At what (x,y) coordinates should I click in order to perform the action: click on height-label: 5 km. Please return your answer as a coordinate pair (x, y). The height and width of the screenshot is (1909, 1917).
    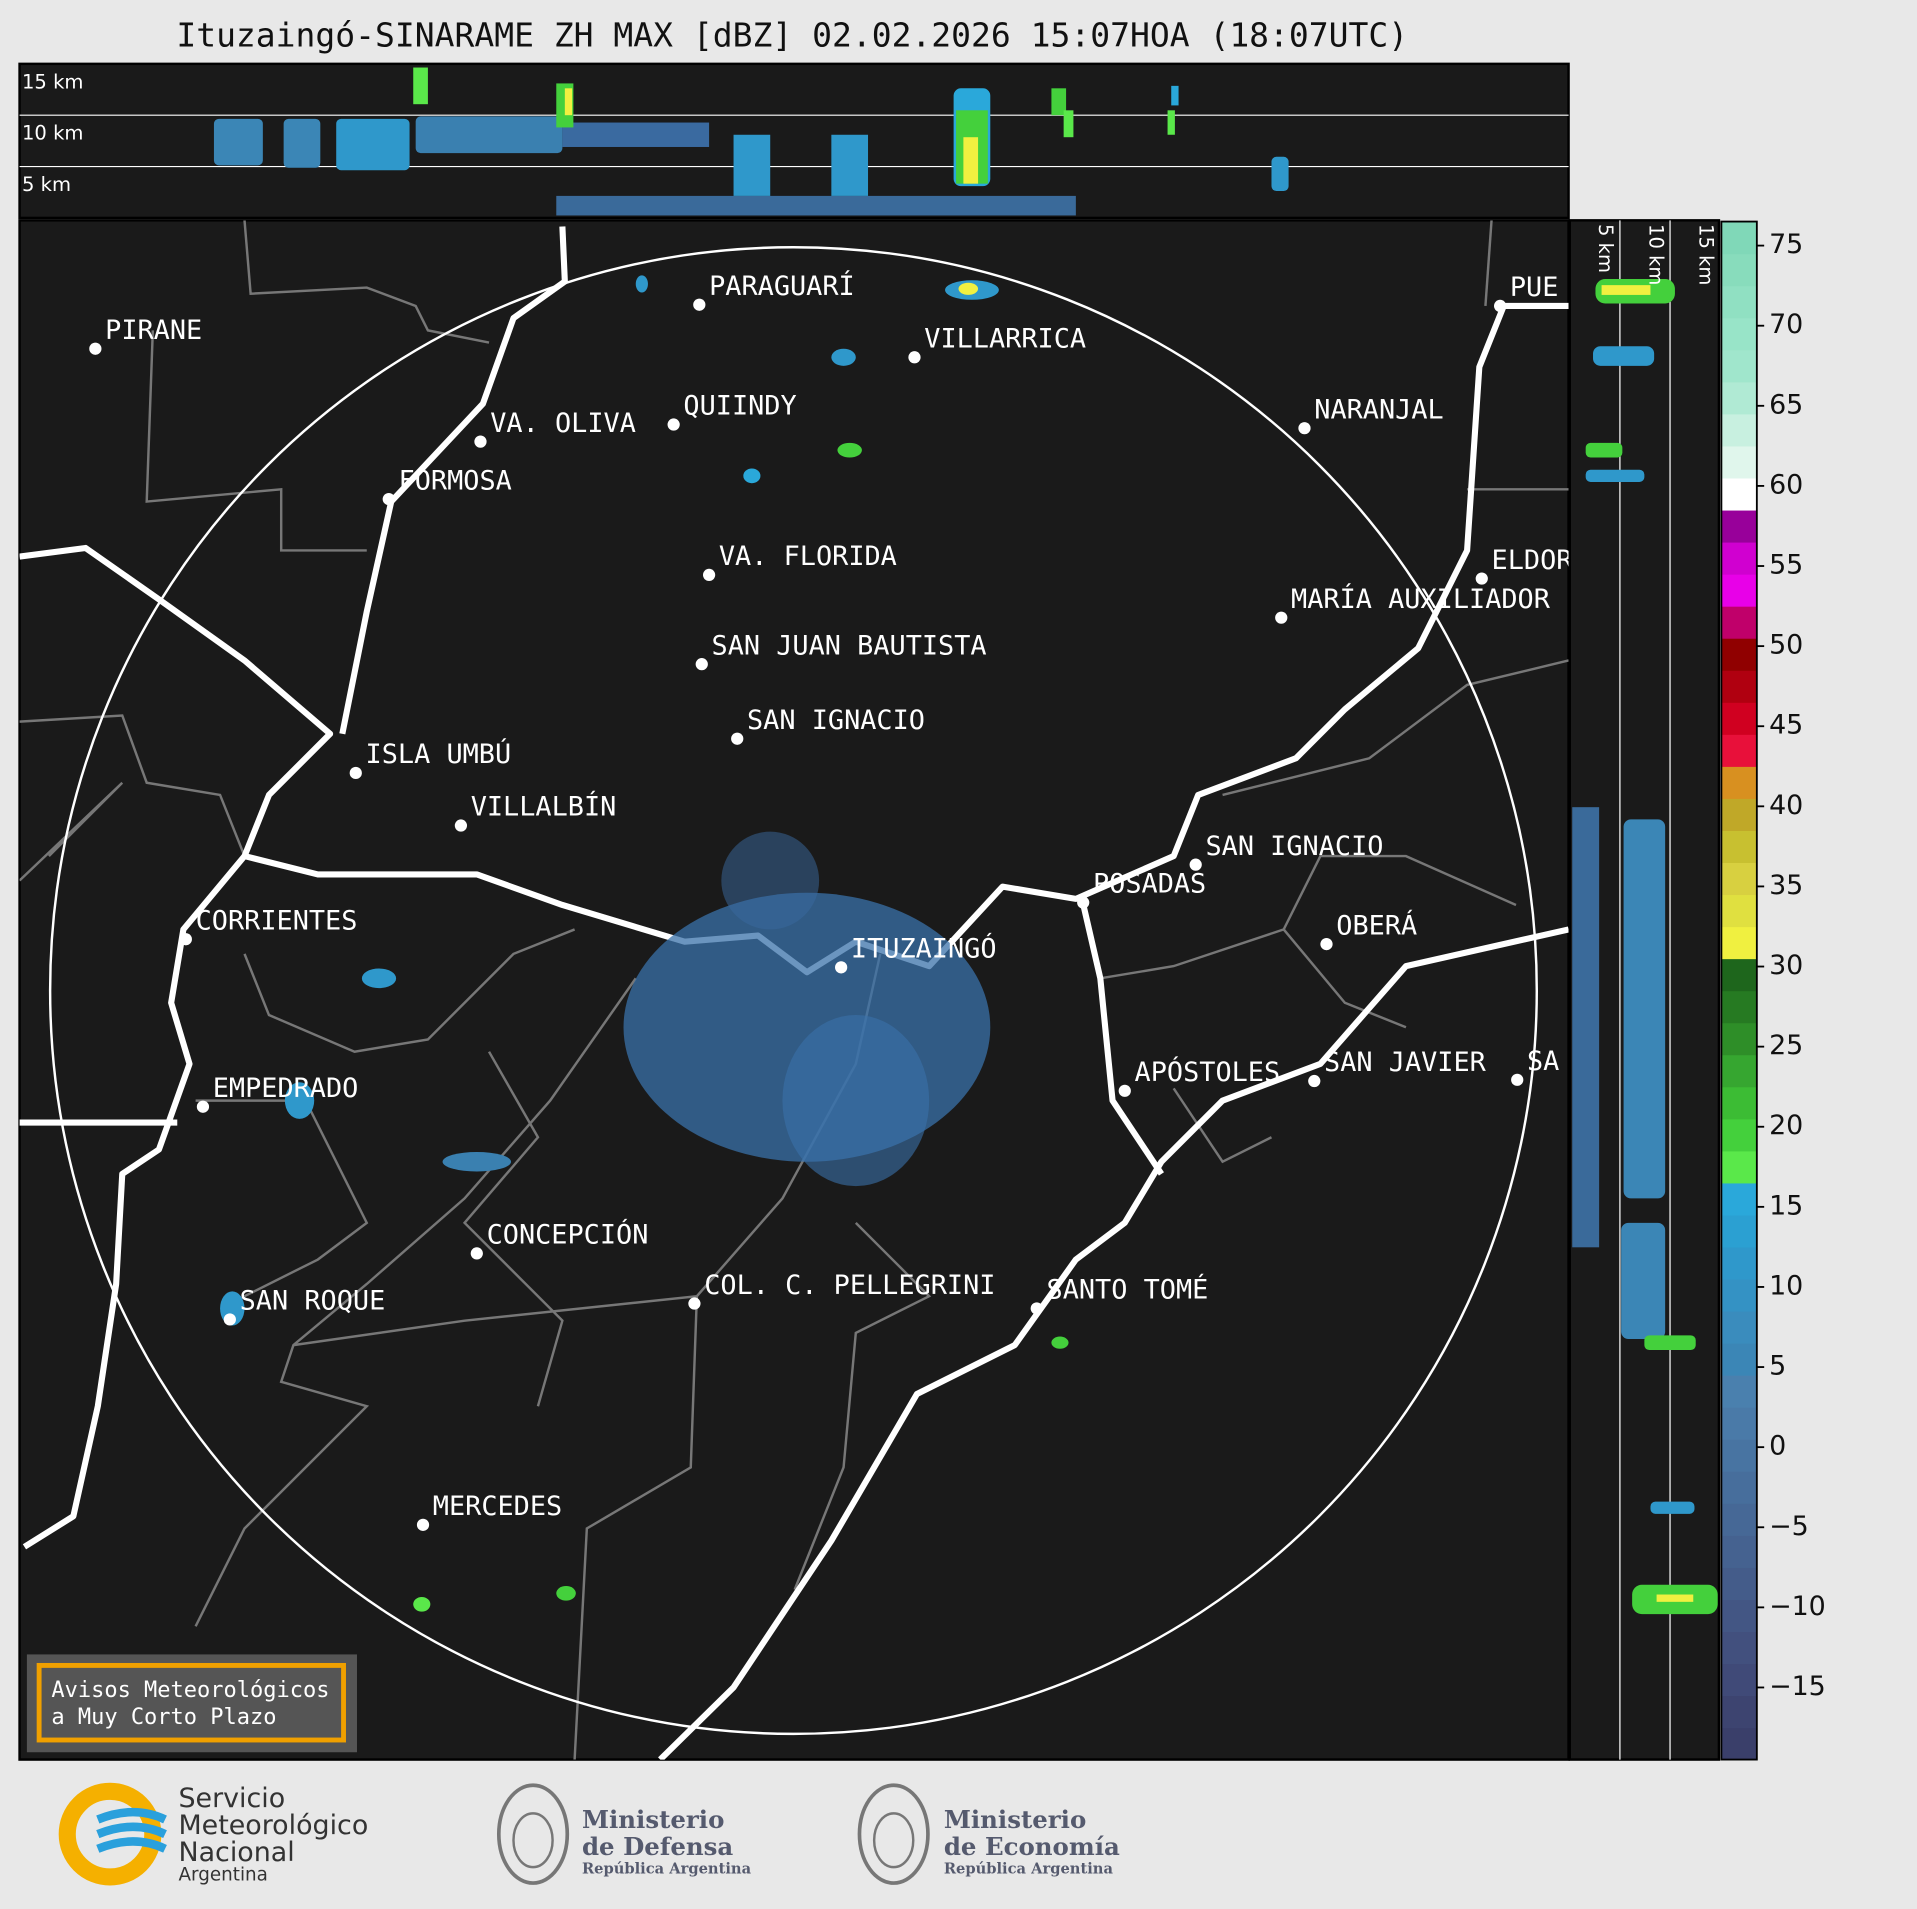
    Looking at the image, I should click on (46, 184).